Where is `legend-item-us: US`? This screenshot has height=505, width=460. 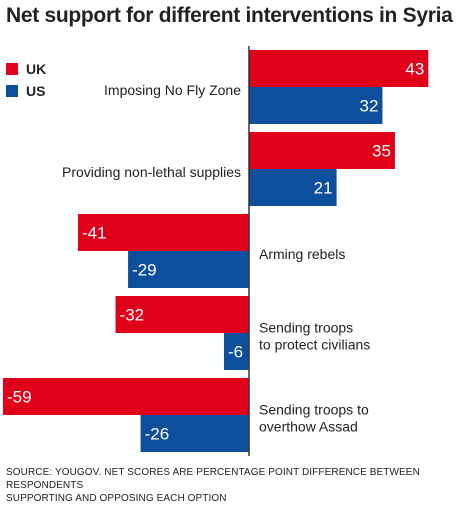 legend-item-us: US is located at coordinates (26, 91).